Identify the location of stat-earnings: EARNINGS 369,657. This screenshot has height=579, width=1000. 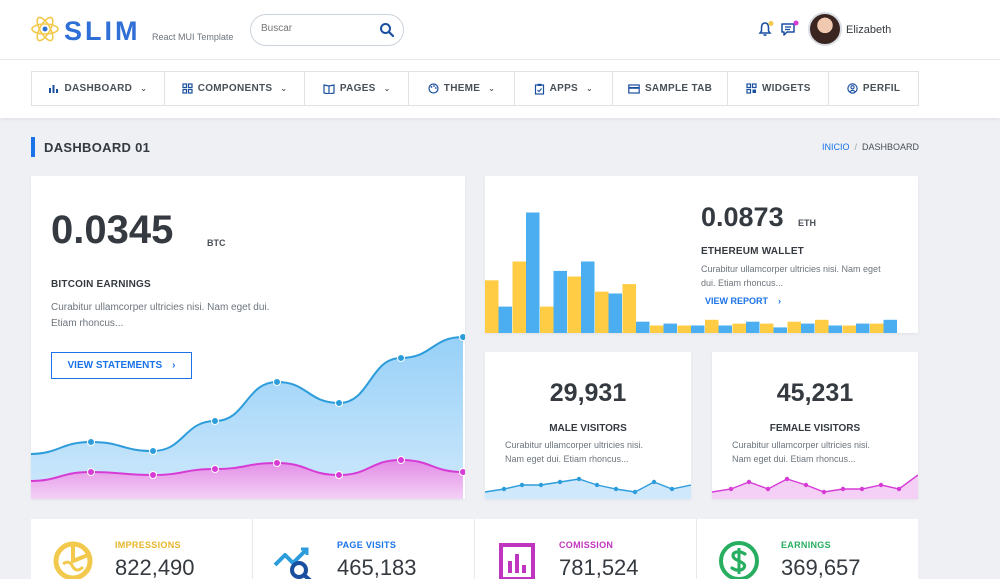
(807, 549).